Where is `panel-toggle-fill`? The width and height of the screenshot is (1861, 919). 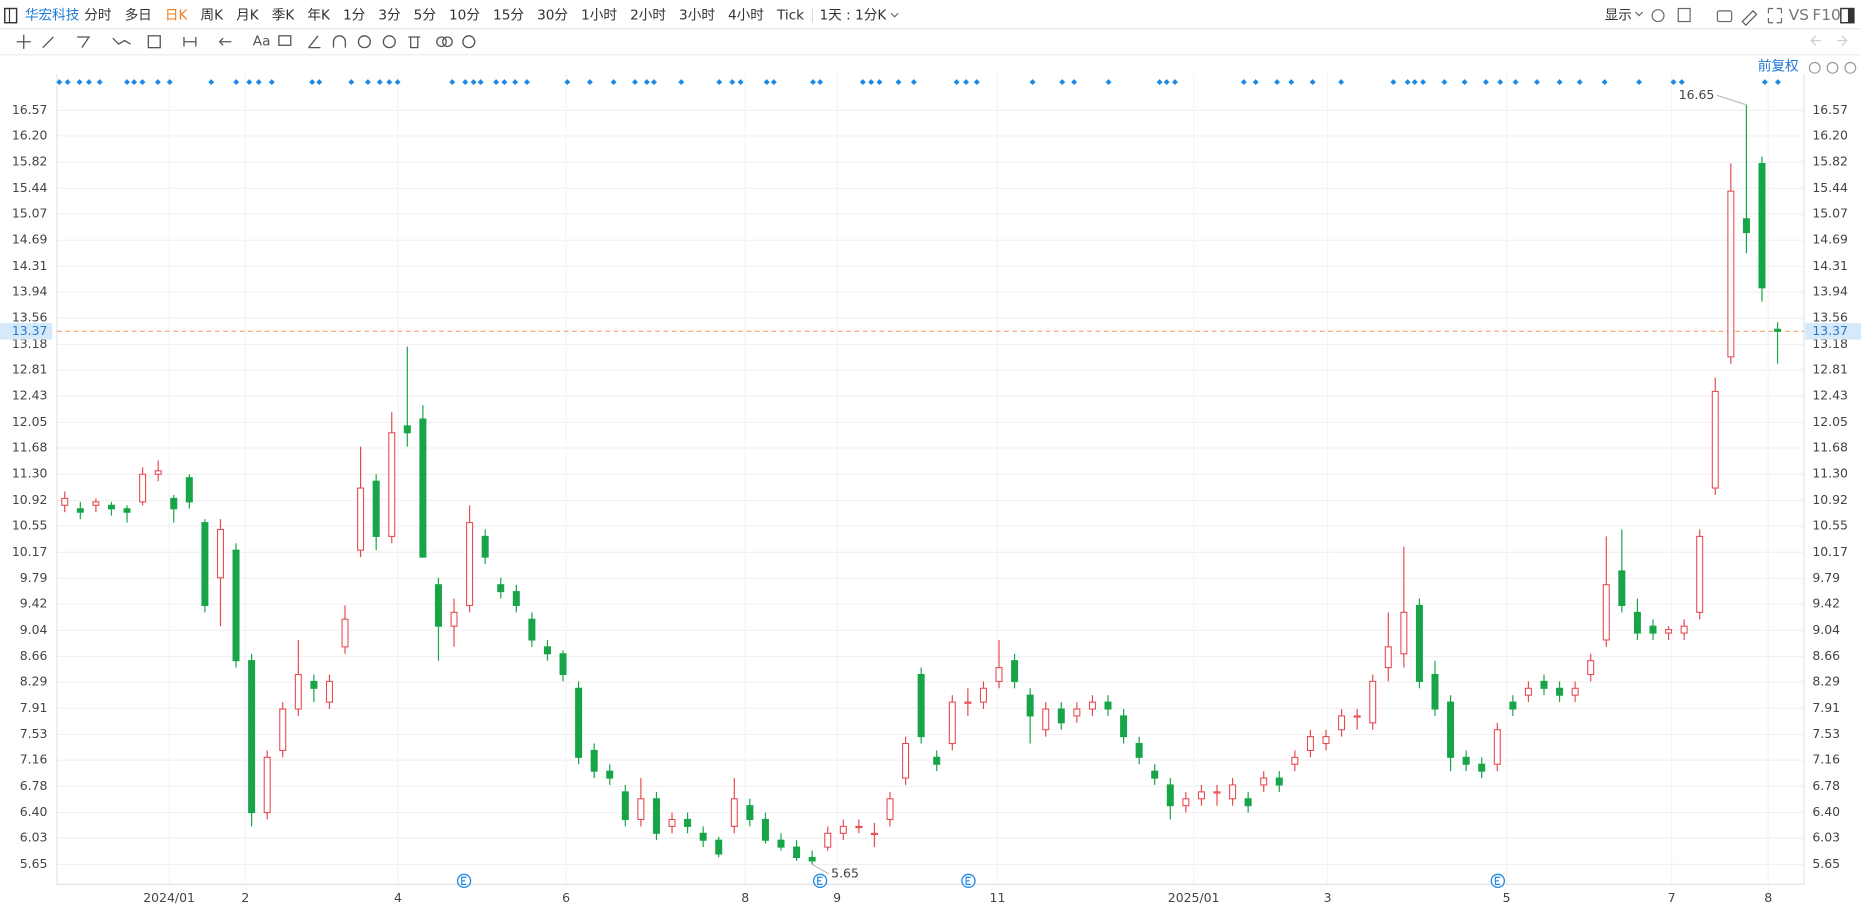 panel-toggle-fill is located at coordinates (1850, 15).